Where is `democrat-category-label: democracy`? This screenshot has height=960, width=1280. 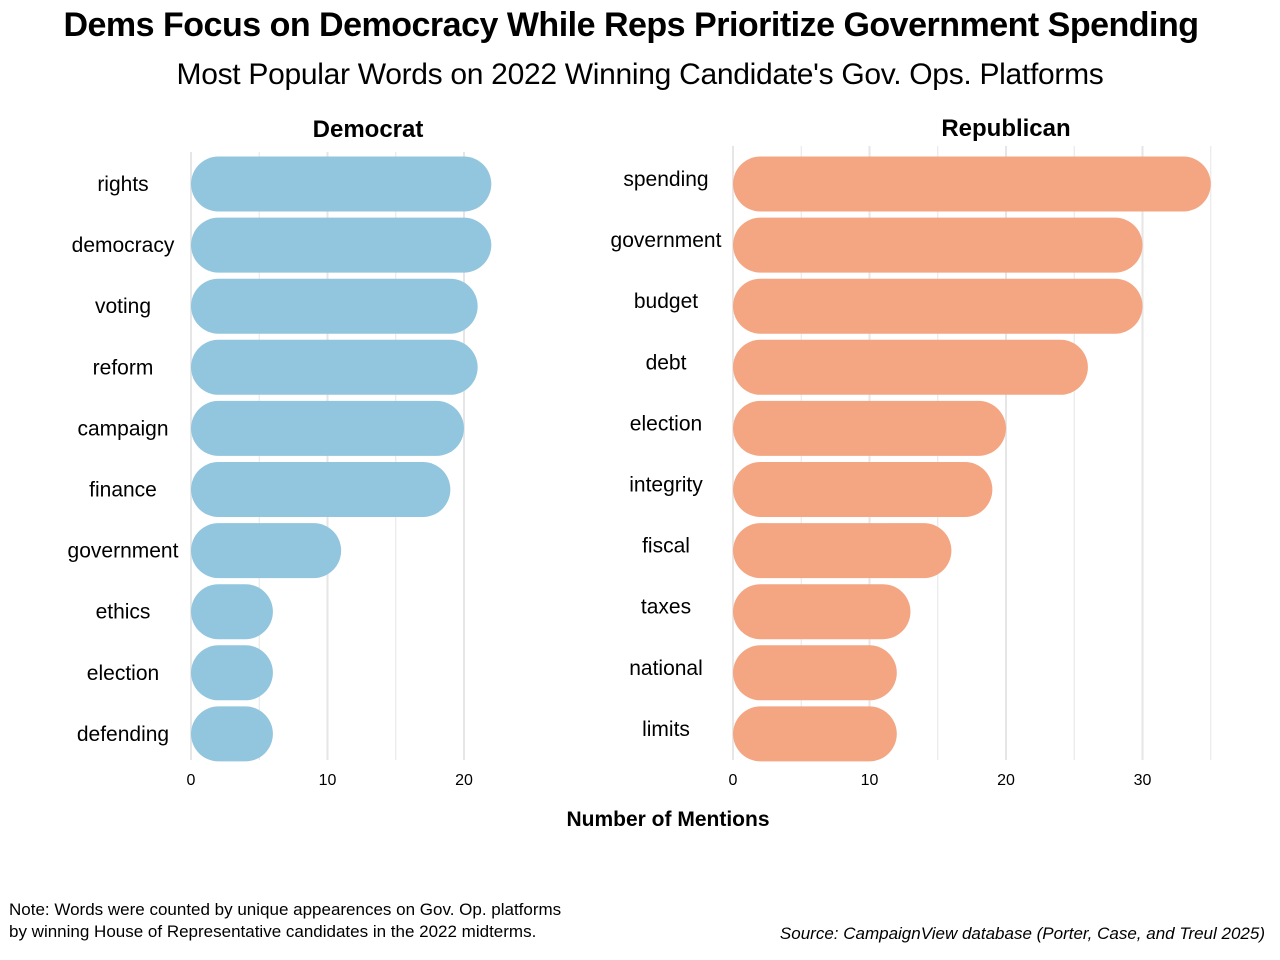 democrat-category-label: democracy is located at coordinates (123, 245).